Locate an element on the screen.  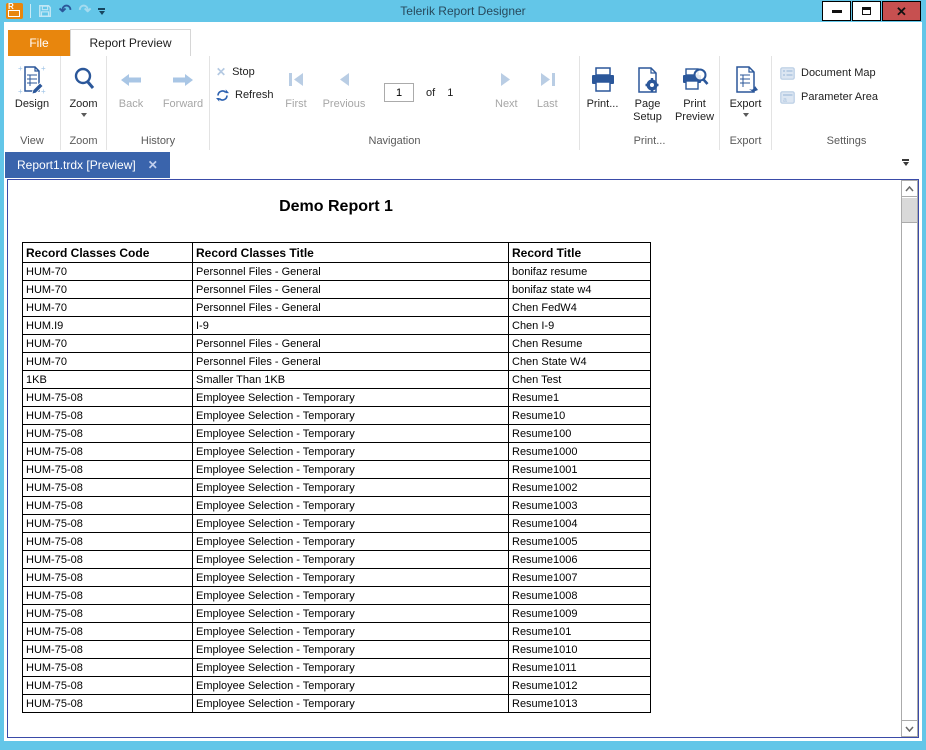
table-cell: Resume1013 is located at coordinates (579, 703).